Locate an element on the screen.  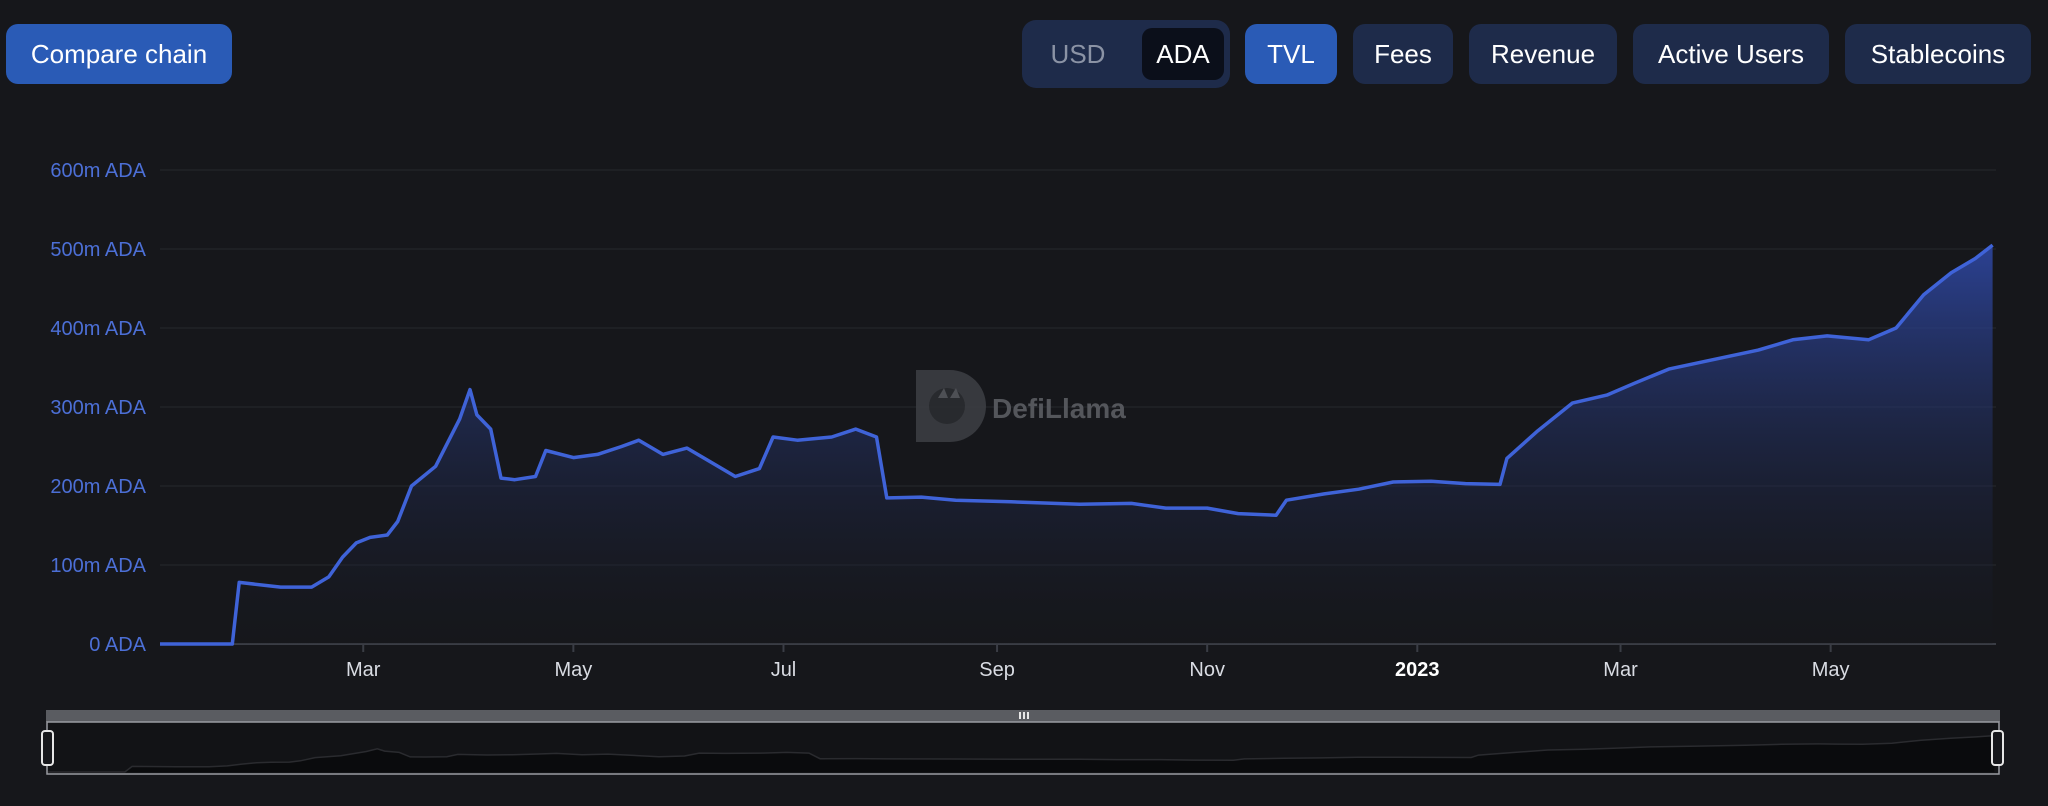
tab-stablecoins: Stablecoins is located at coordinates (1938, 54).